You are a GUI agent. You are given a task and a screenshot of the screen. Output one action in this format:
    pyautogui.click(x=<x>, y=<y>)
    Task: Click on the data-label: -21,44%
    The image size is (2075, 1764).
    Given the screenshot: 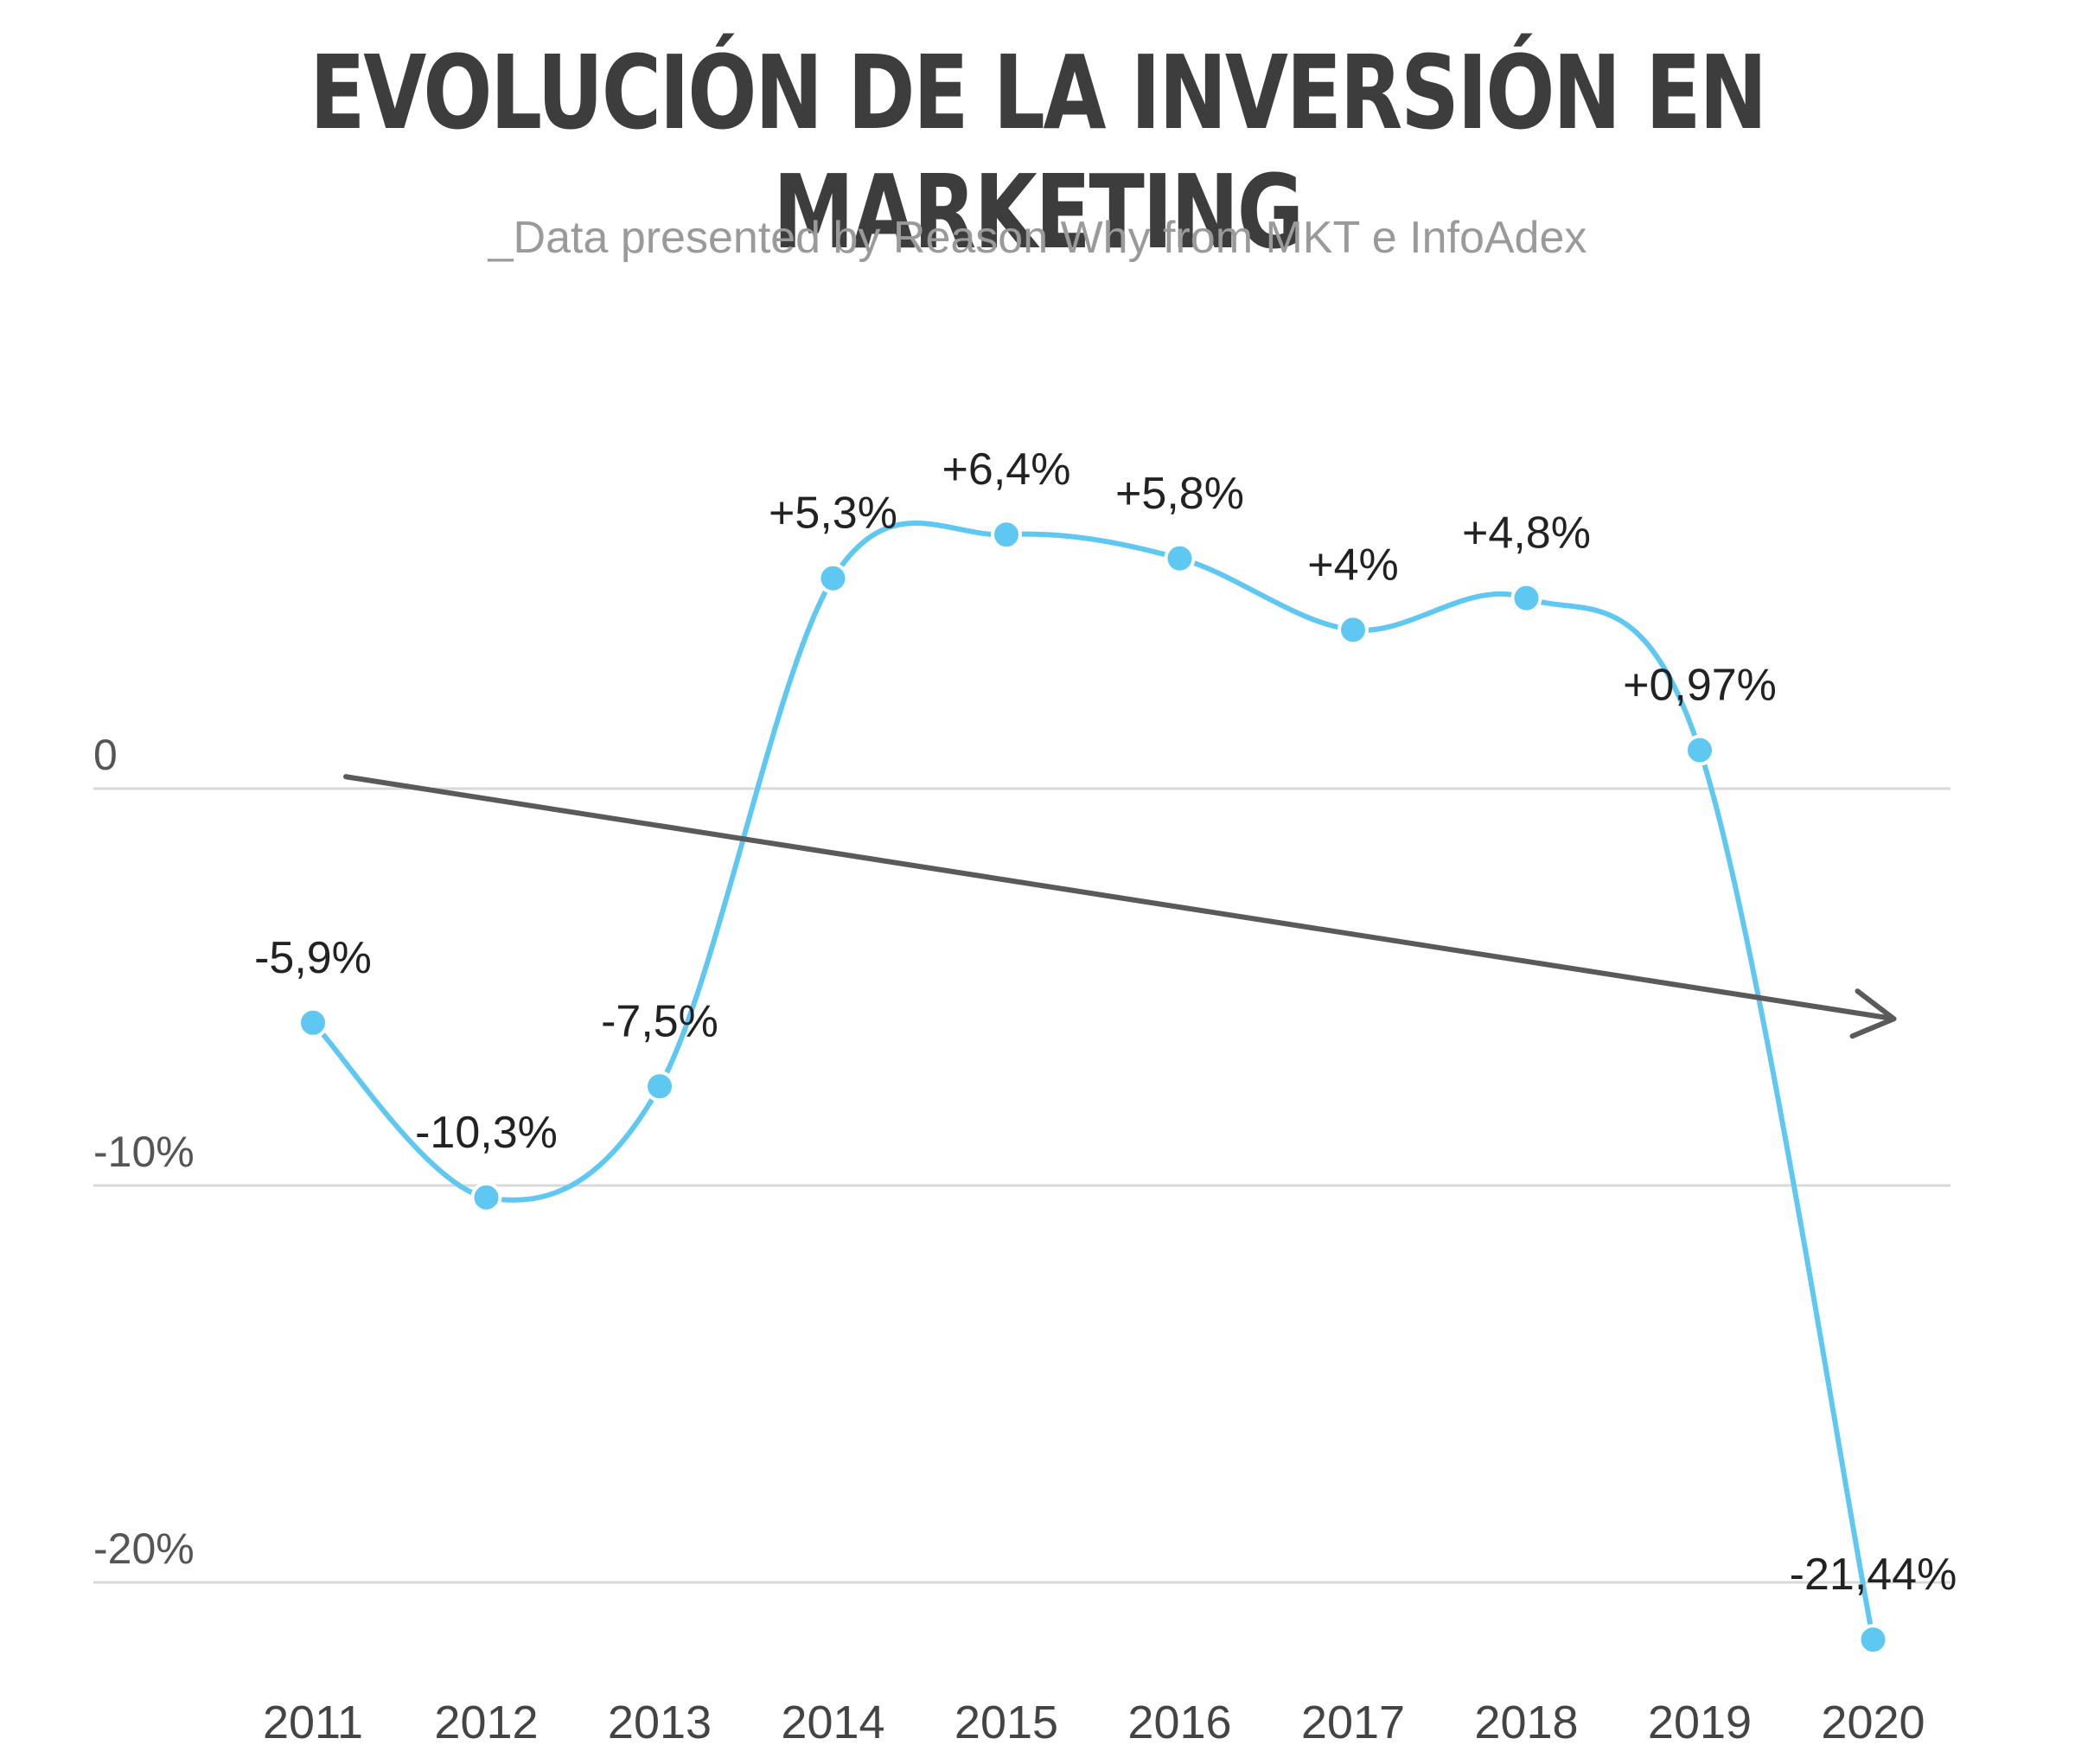 What is the action you would take?
    pyautogui.click(x=1873, y=1575)
    